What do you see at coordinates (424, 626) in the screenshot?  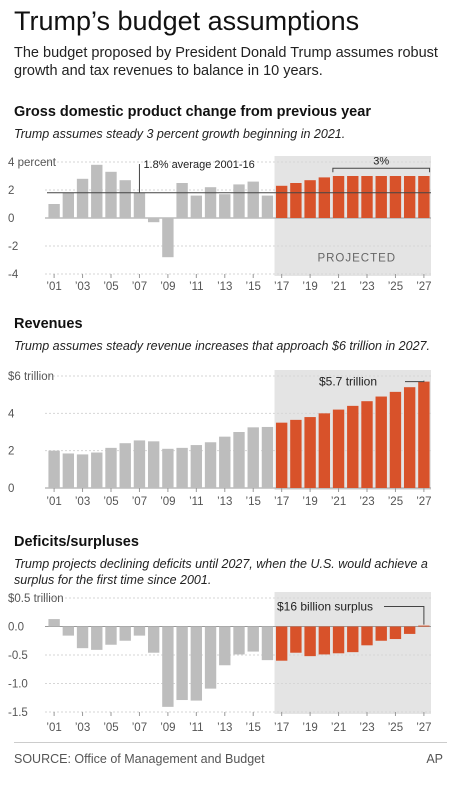 I see `bar-2027` at bounding box center [424, 626].